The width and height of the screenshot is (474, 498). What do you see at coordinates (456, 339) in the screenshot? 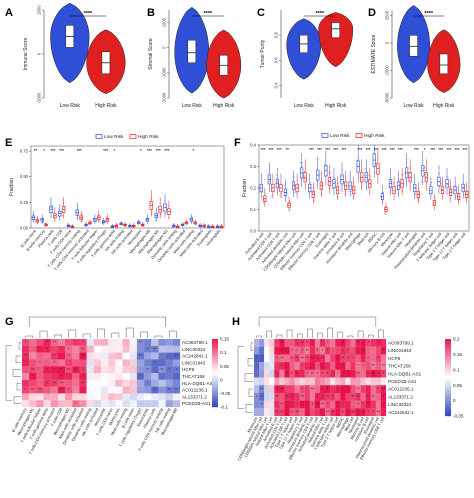
I see `colorbar-tick-label: 0.2` at bounding box center [456, 339].